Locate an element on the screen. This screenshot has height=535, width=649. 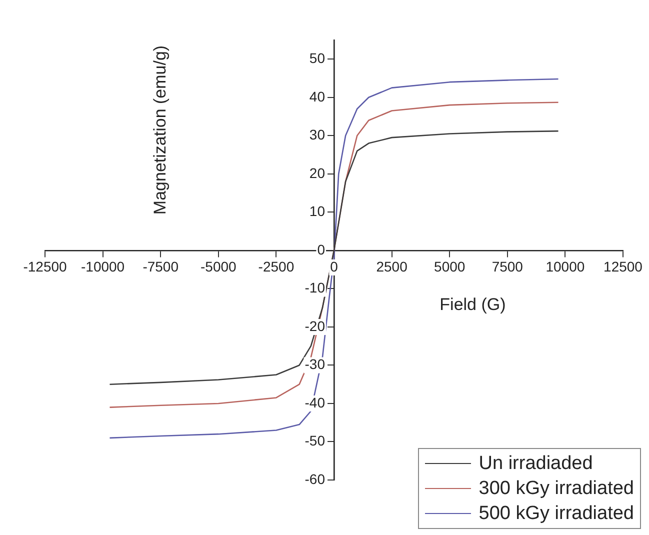
x-tick-label: 7500 is located at coordinates (508, 266).